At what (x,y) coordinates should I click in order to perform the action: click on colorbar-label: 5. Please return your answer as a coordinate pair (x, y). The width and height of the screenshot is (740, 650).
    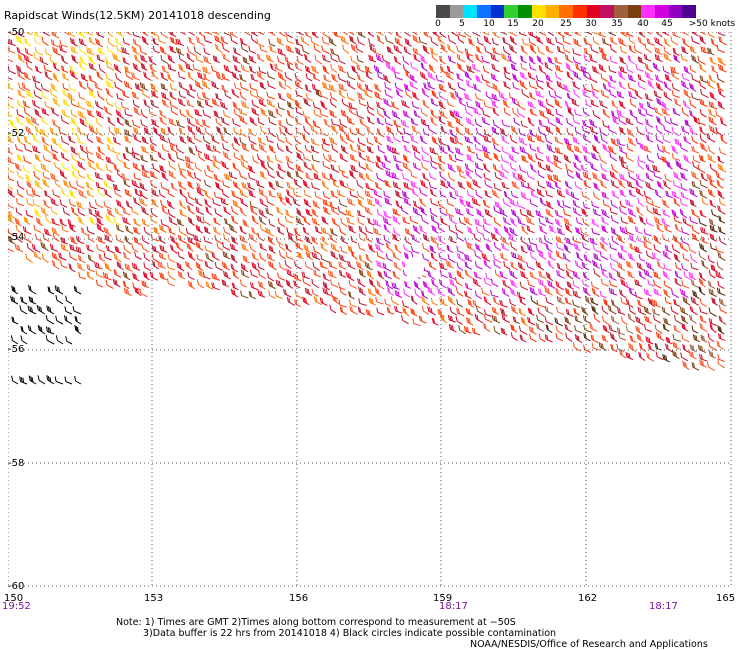
    Looking at the image, I should click on (462, 24).